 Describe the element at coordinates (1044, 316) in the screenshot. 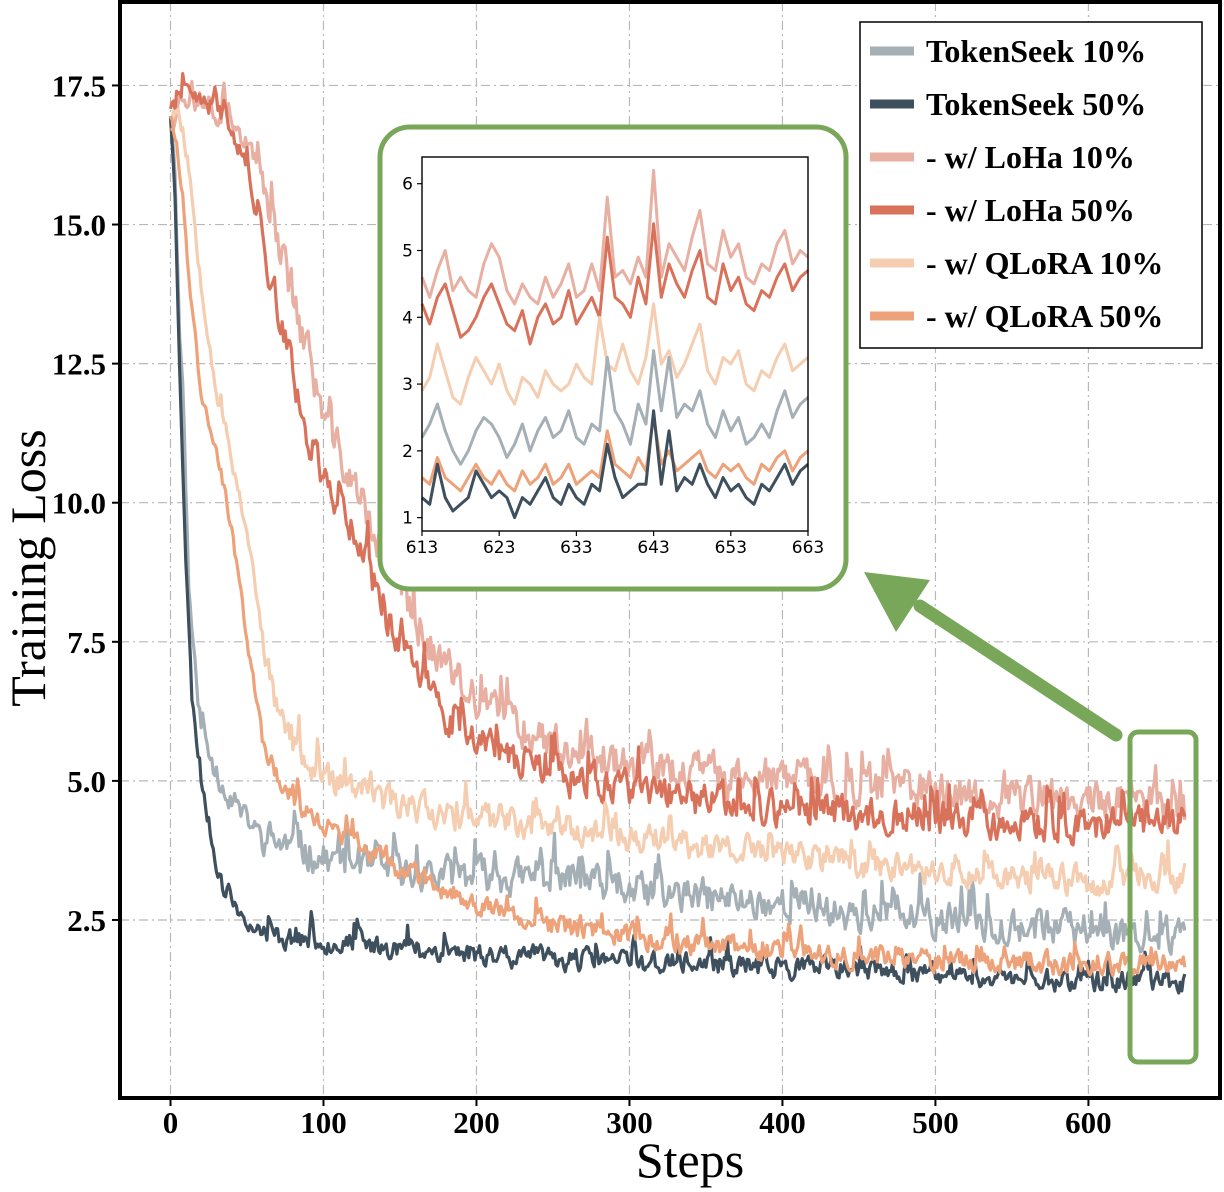

I see `legend-label: - w/ QLoRA 50%` at that location.